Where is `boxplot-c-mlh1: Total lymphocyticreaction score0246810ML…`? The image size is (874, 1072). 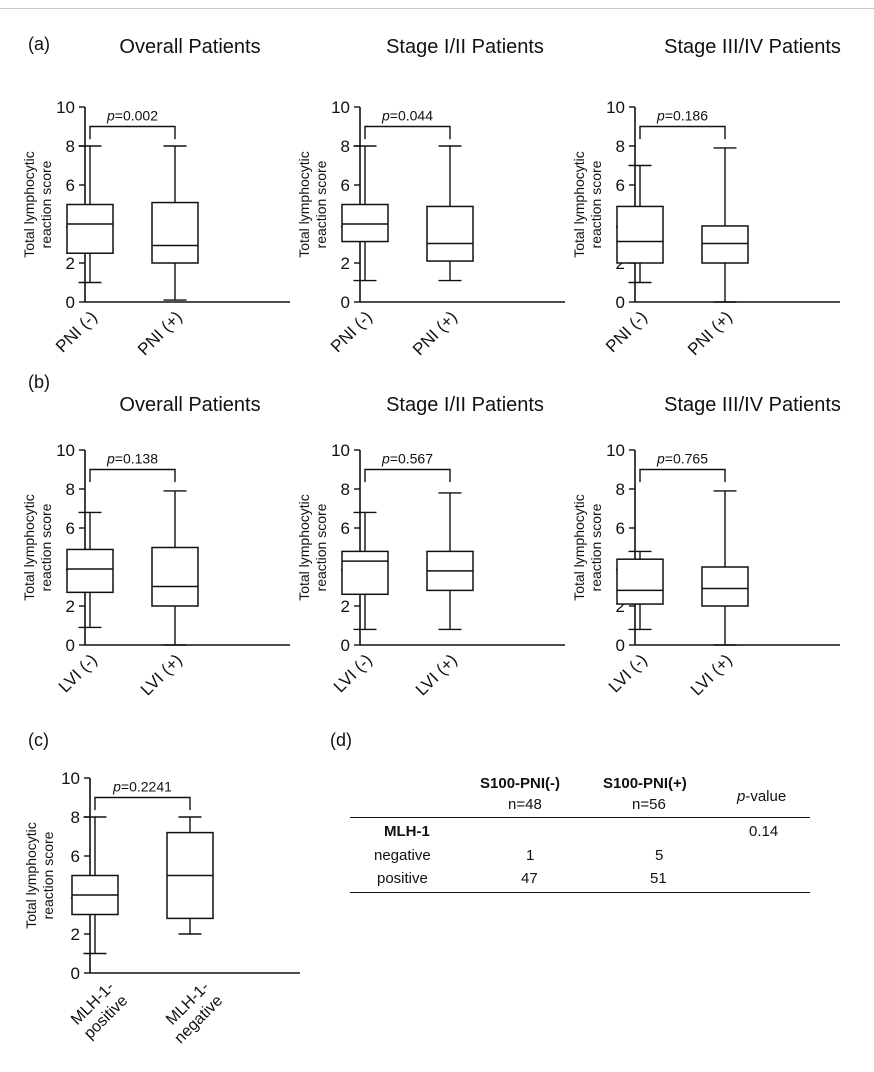
boxplot-c-mlh1: Total lymphocyticreaction score0246810ML… is located at coordinates (161, 908).